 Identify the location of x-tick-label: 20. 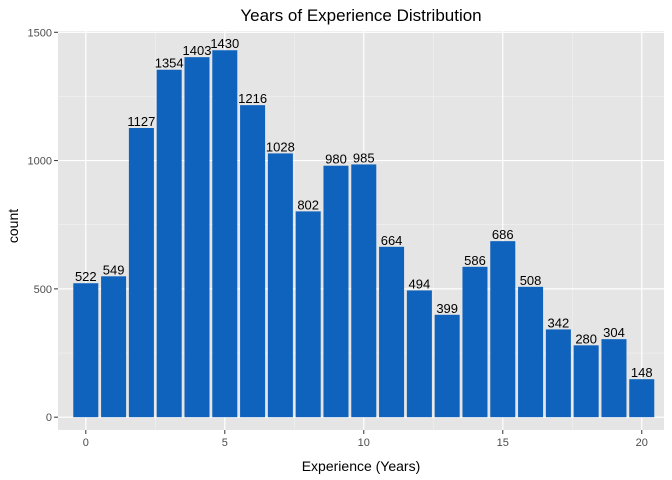
(642, 443).